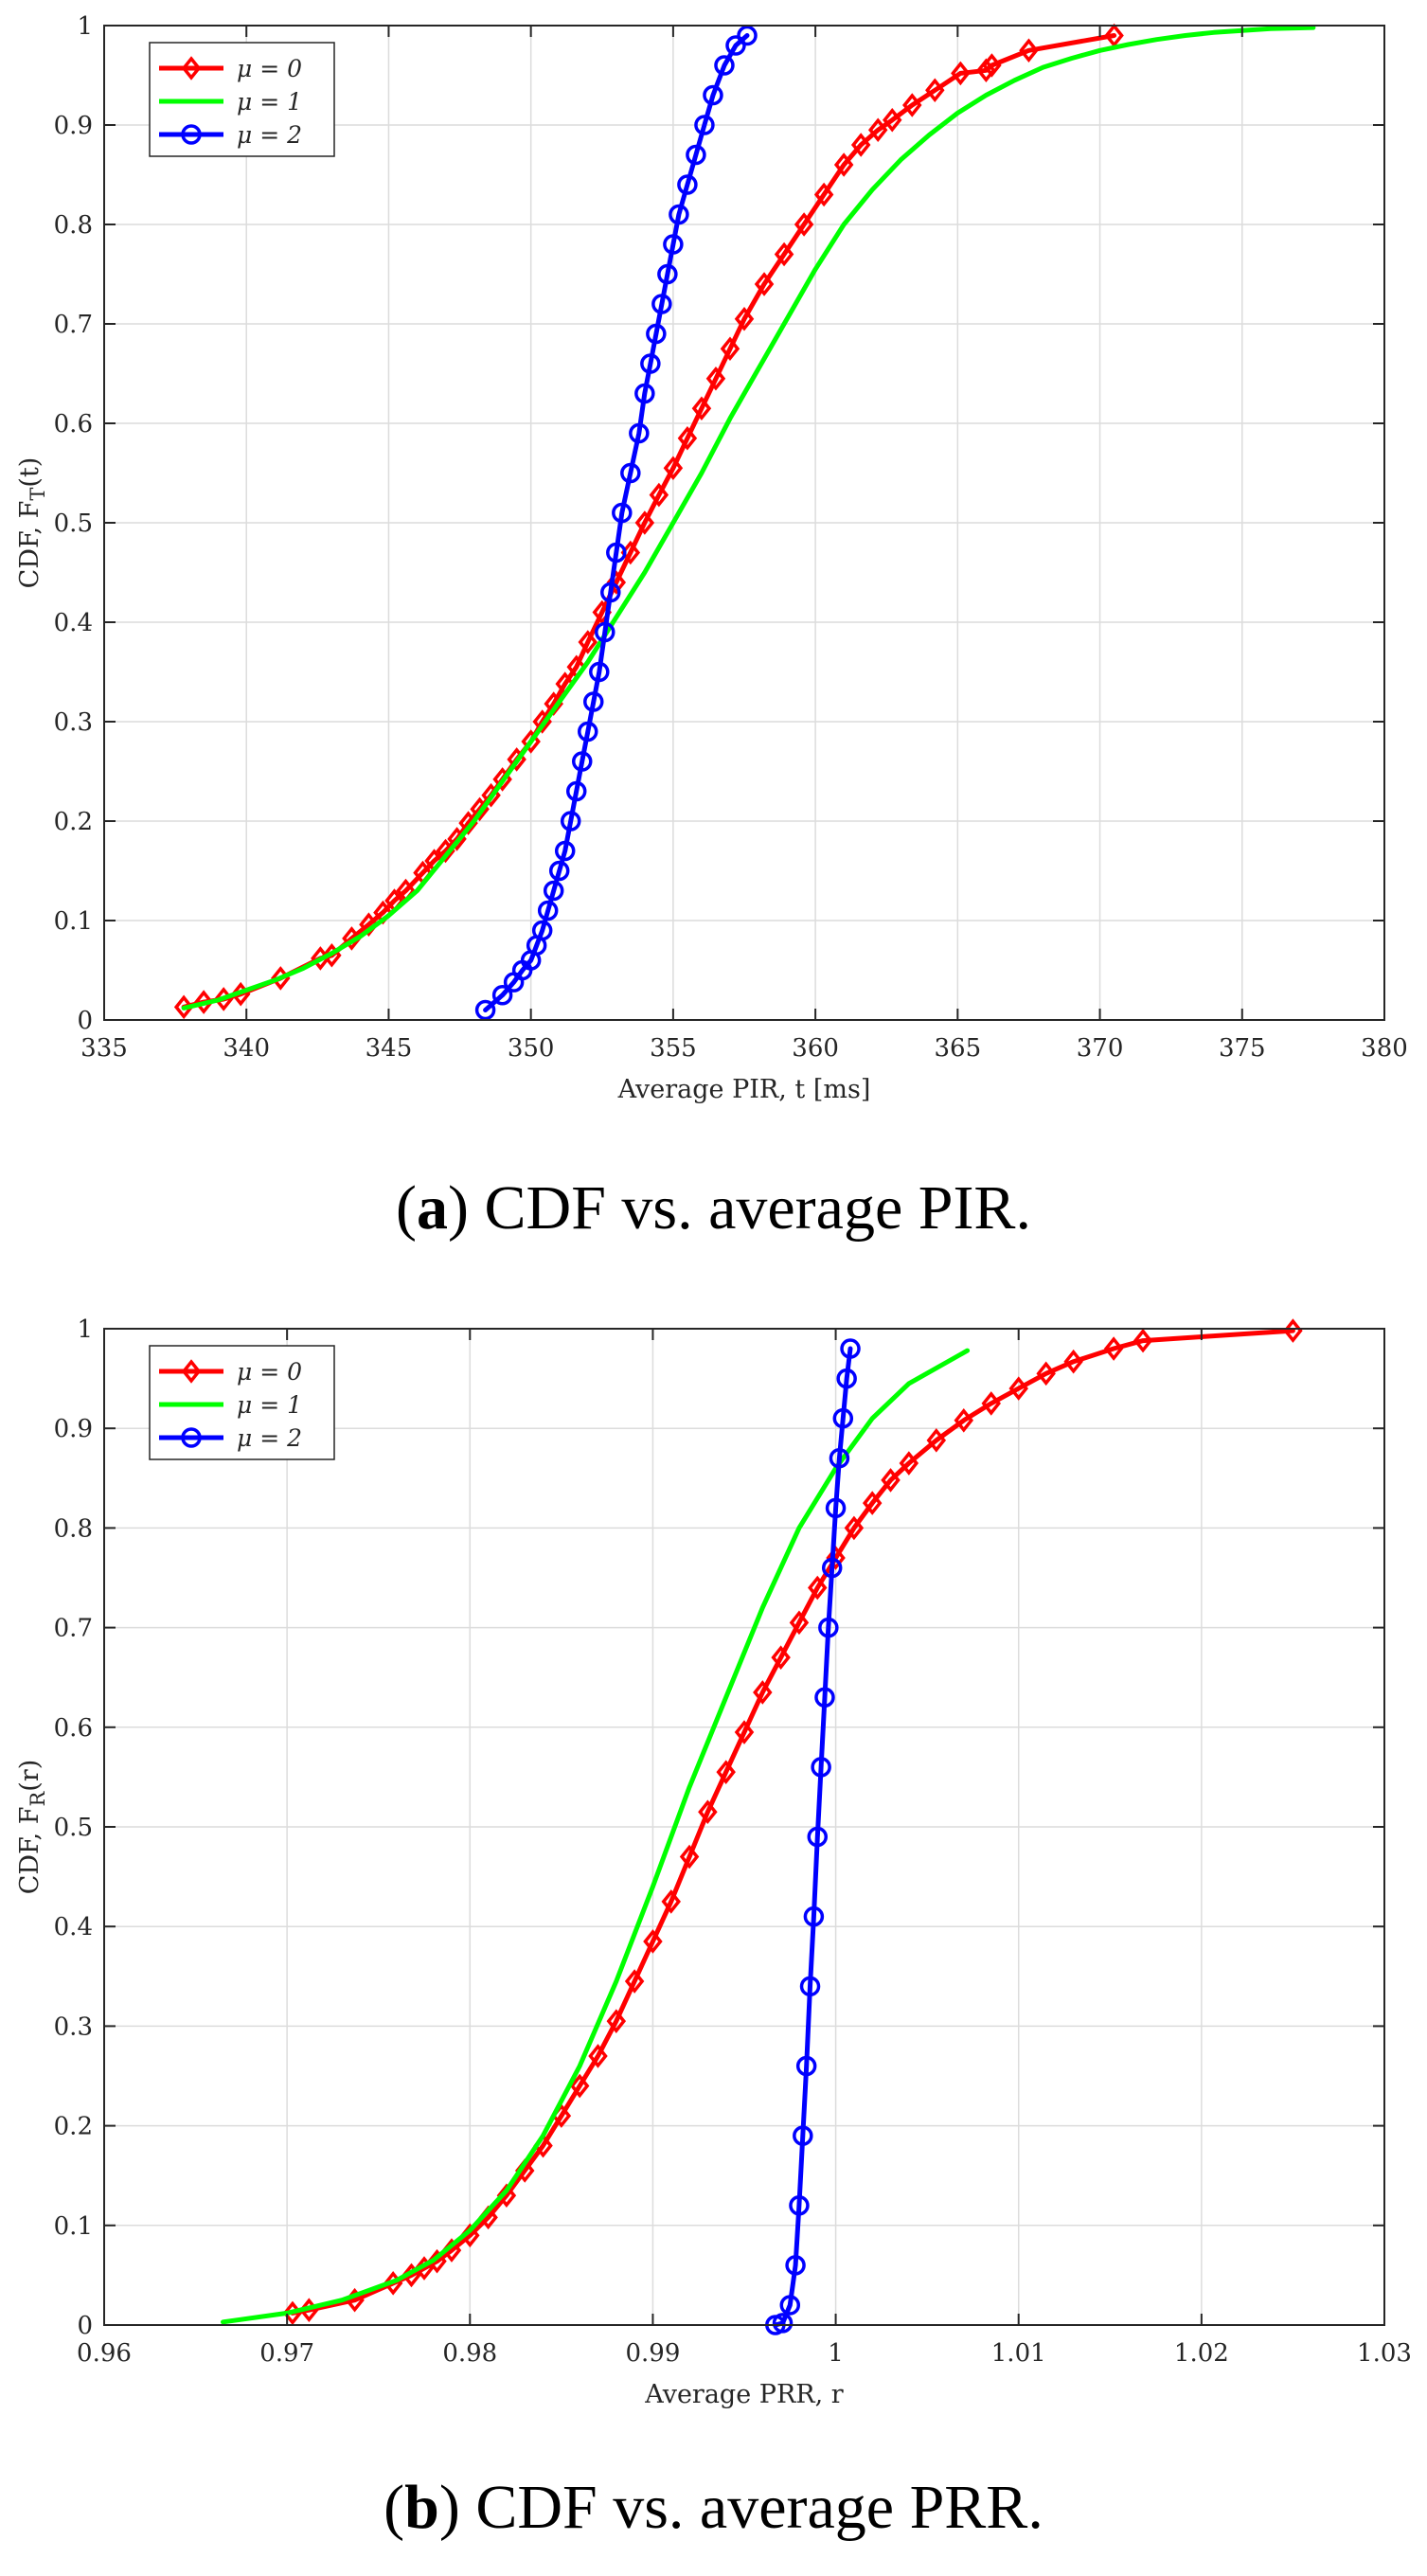 This screenshot has width=1427, height=2576. What do you see at coordinates (836, 2353) in the screenshot?
I see `chart-b-xtick-label-4: 1` at bounding box center [836, 2353].